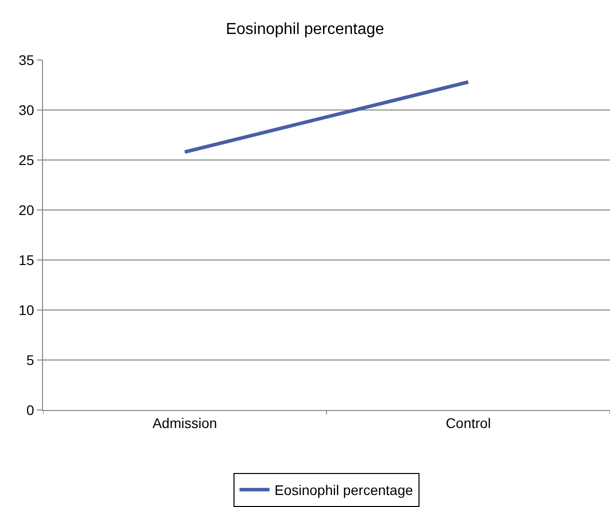 The width and height of the screenshot is (610, 507). I want to click on y-tick-label: 20, so click(26, 210).